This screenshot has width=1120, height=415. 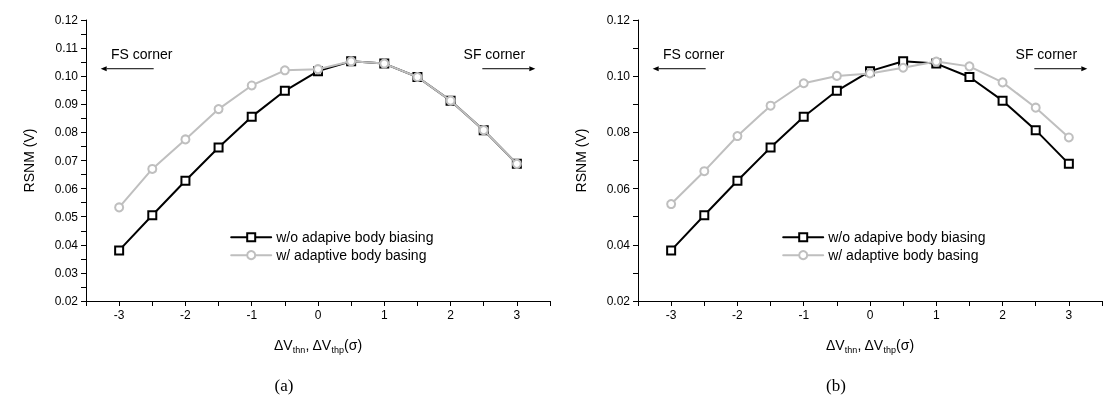 What do you see at coordinates (66, 104) in the screenshot?
I see `y-tick-label: 0.09` at bounding box center [66, 104].